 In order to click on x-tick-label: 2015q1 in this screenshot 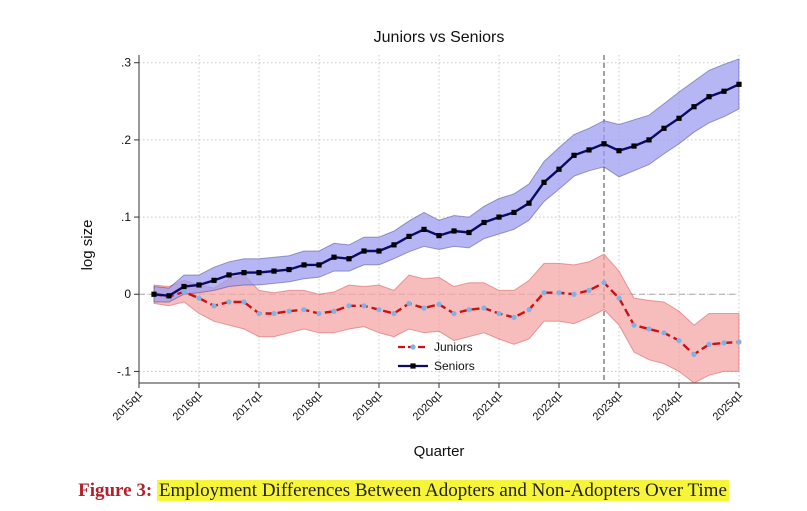, I will do `click(128, 406)`.